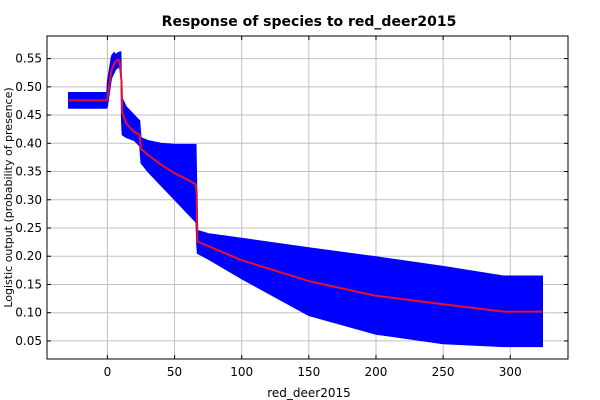 The width and height of the screenshot is (600, 400). I want to click on chart-title: Response of species to red_deer2015, so click(309, 22).